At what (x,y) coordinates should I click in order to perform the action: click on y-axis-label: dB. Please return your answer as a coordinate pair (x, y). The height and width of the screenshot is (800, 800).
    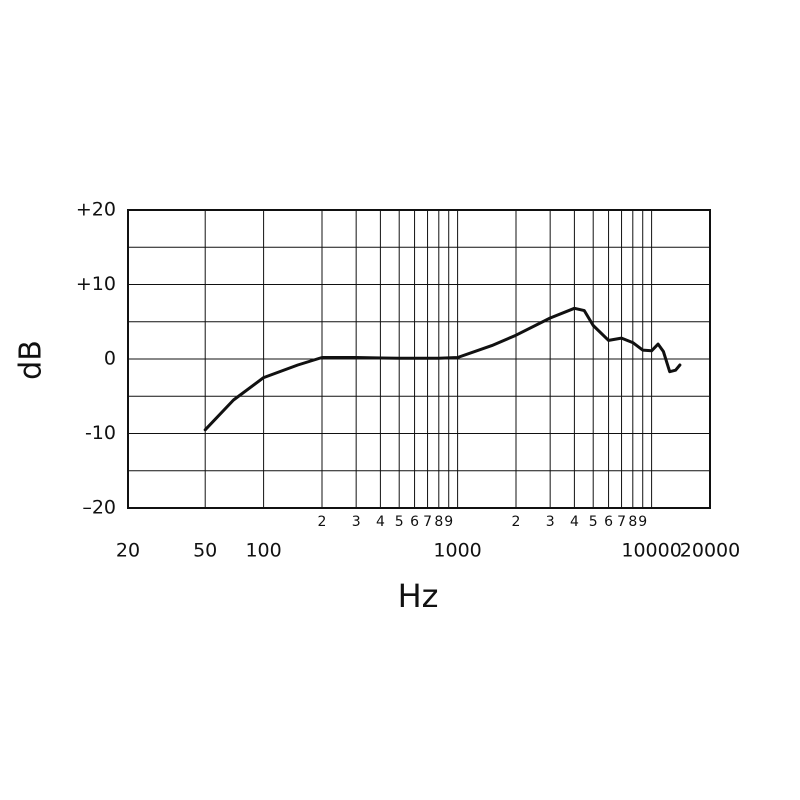
    Looking at the image, I should click on (31, 360).